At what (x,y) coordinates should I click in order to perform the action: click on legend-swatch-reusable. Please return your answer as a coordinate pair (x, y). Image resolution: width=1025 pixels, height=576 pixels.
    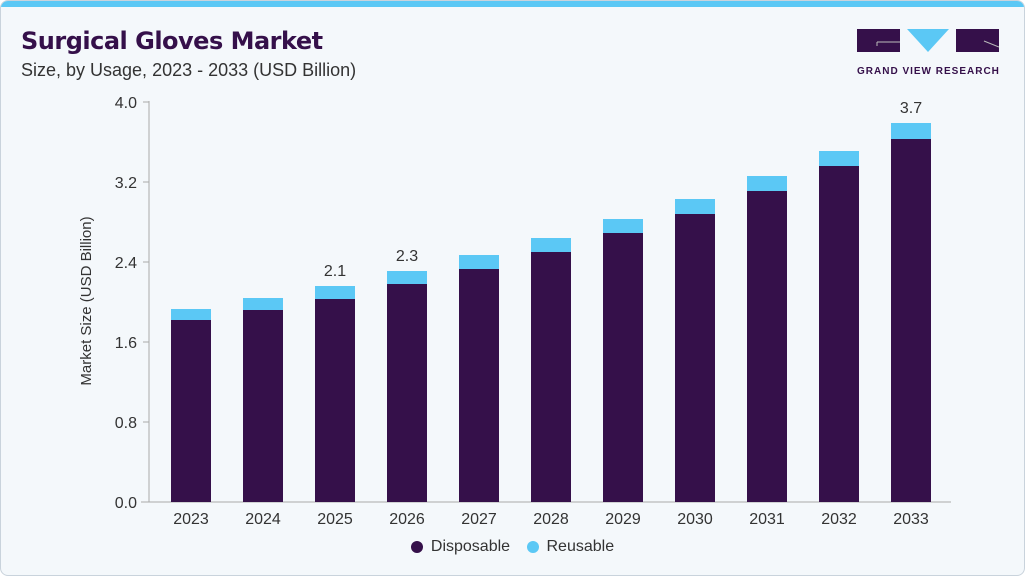
    Looking at the image, I should click on (532, 547).